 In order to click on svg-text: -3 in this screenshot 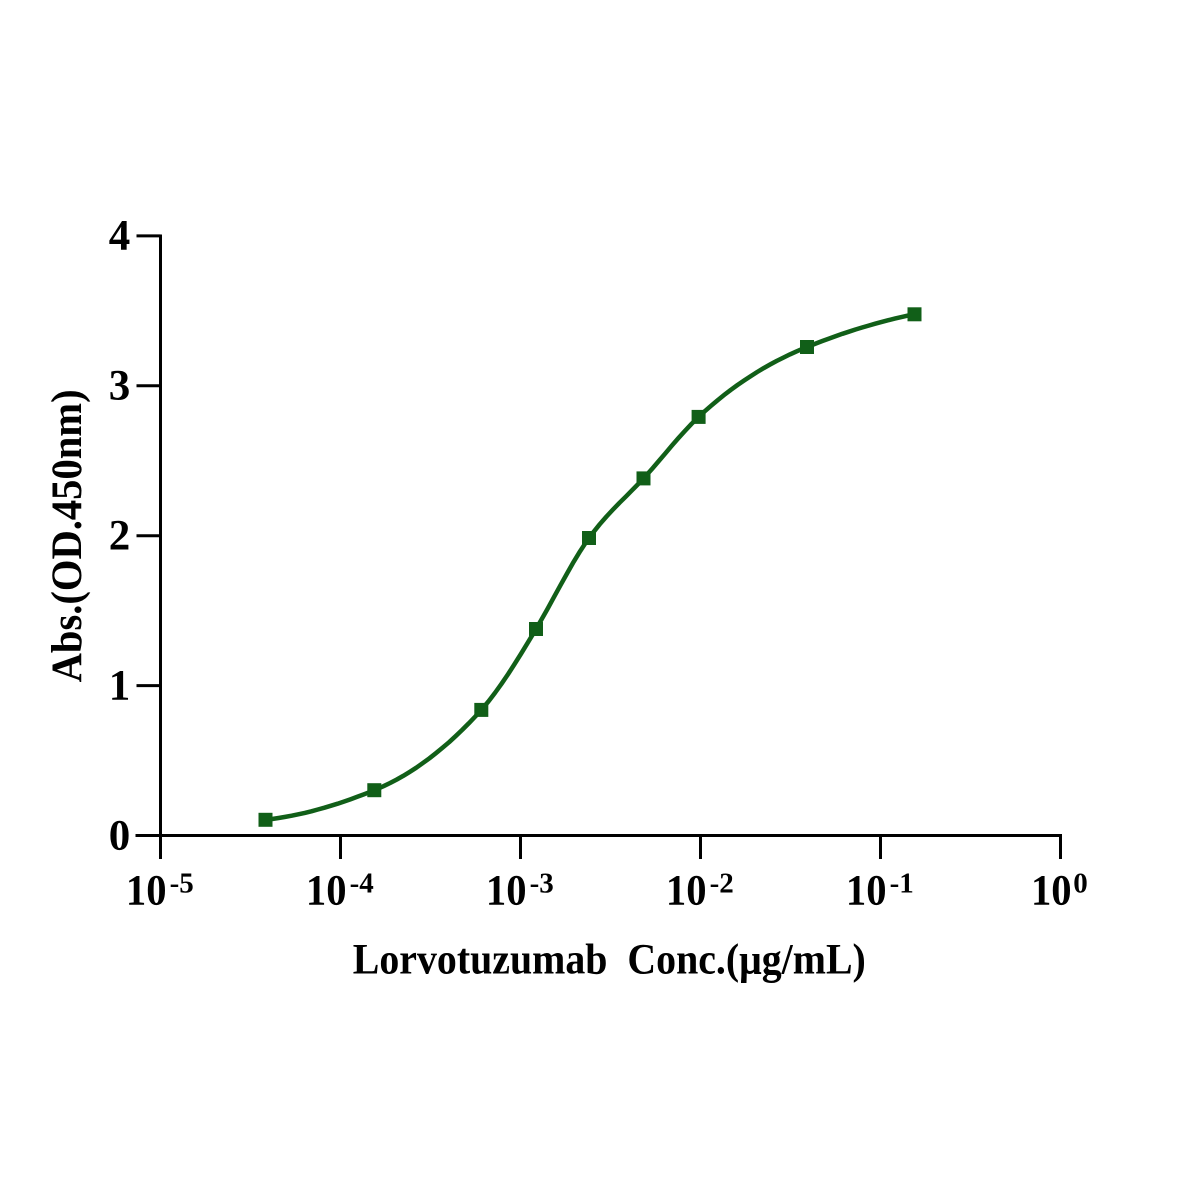, I will do `click(542, 884)`.